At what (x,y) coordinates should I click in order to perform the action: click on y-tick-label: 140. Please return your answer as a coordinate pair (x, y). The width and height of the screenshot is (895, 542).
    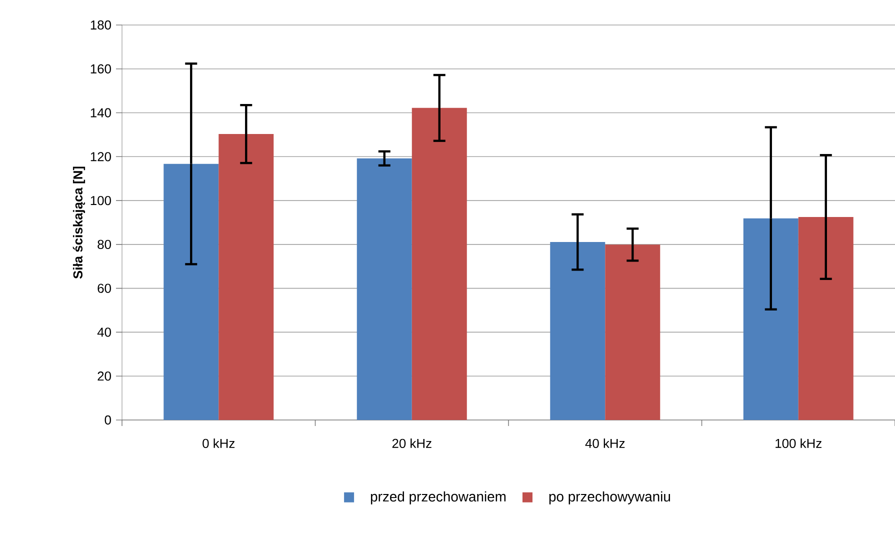
    Looking at the image, I should click on (100, 113).